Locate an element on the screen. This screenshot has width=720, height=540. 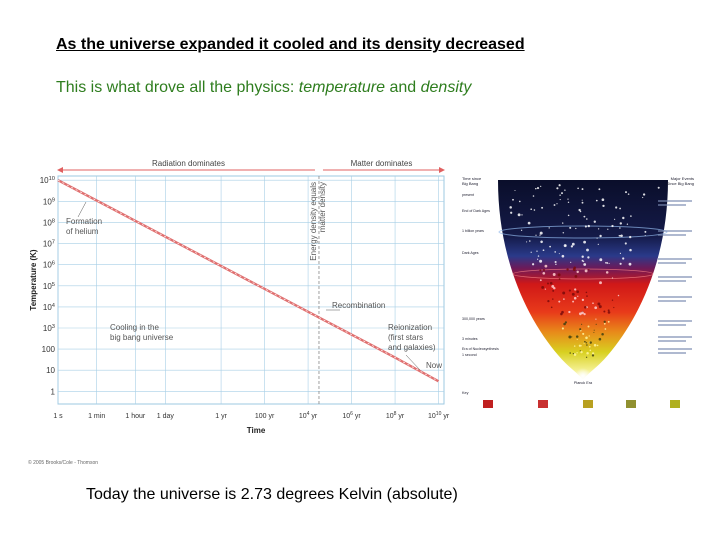
annotation-3: Reionization (first stars and galaxies) is located at coordinates (412, 347).